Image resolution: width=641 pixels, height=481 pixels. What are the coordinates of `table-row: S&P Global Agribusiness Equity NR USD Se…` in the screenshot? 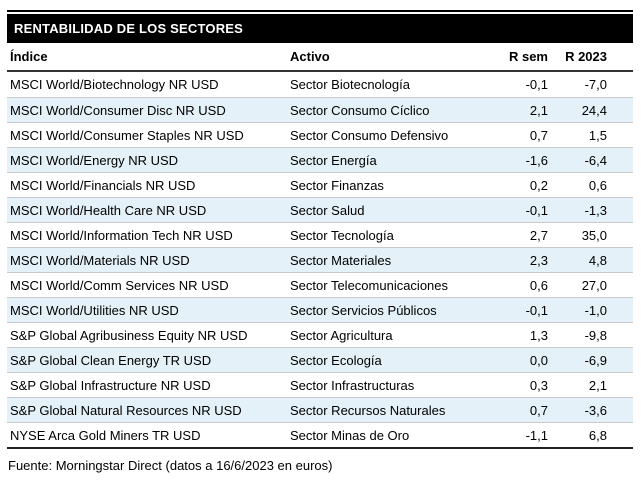 It's located at (320, 334).